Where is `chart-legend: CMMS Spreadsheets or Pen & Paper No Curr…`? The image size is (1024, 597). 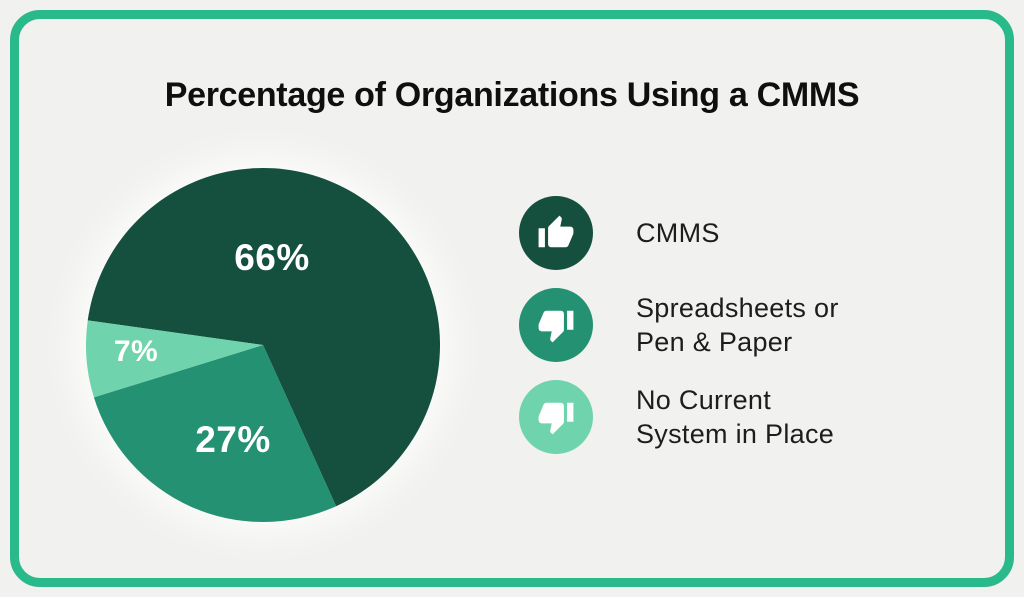 chart-legend: CMMS Spreadsheets or Pen & Paper No Curr… is located at coordinates (679, 325).